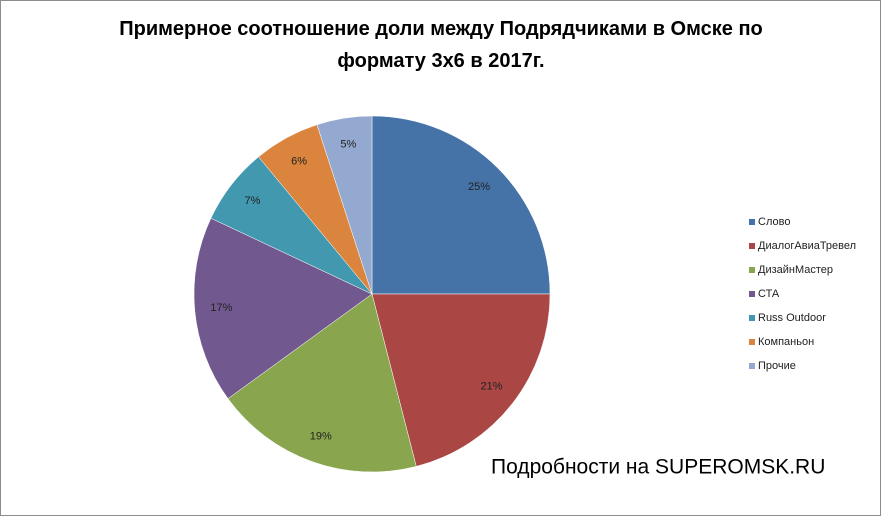  Describe the element at coordinates (774, 222) in the screenshot. I see `legend-label: Слово` at that location.